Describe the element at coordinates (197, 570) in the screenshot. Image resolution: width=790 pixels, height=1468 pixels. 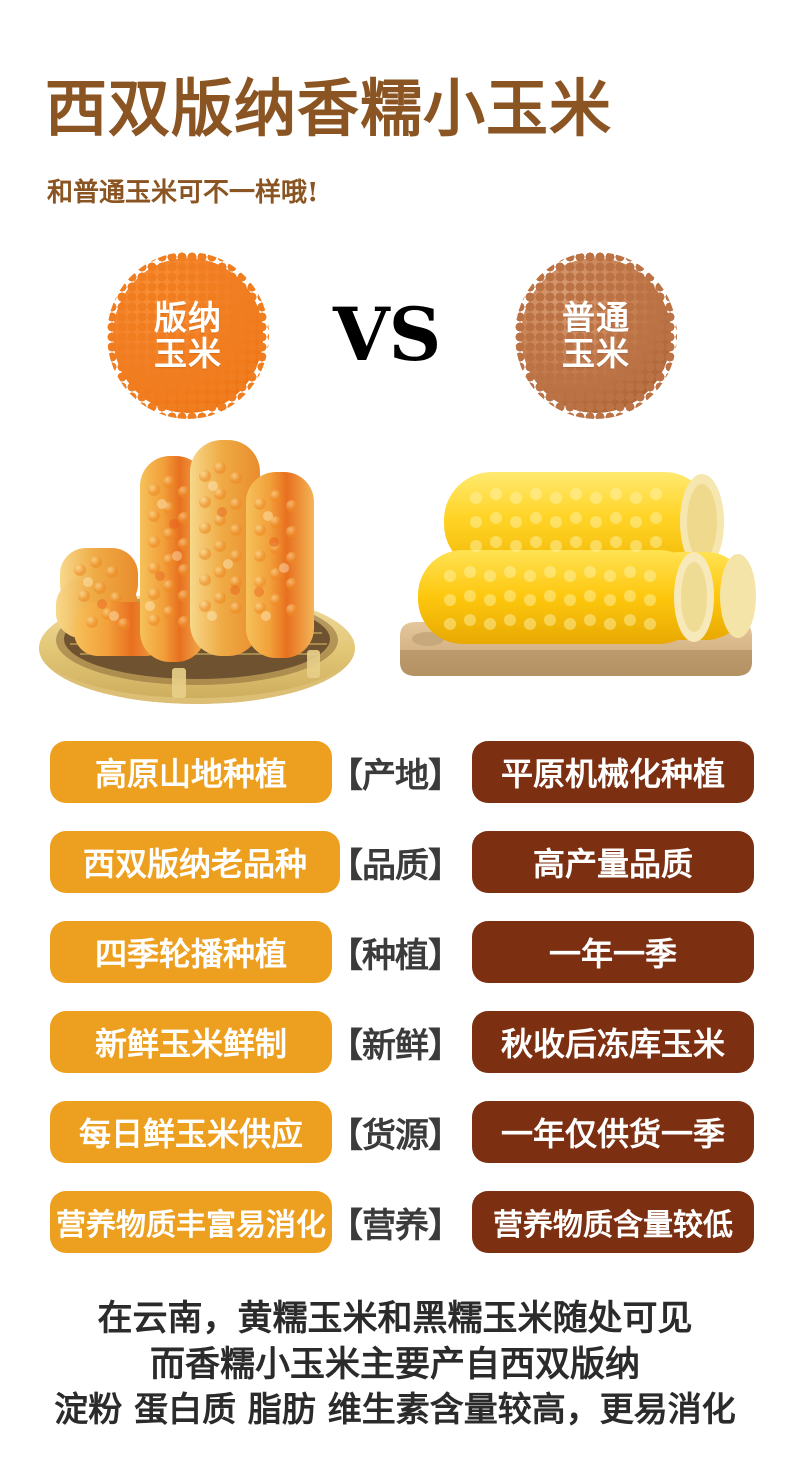
I see `bana-corn-photo` at that location.